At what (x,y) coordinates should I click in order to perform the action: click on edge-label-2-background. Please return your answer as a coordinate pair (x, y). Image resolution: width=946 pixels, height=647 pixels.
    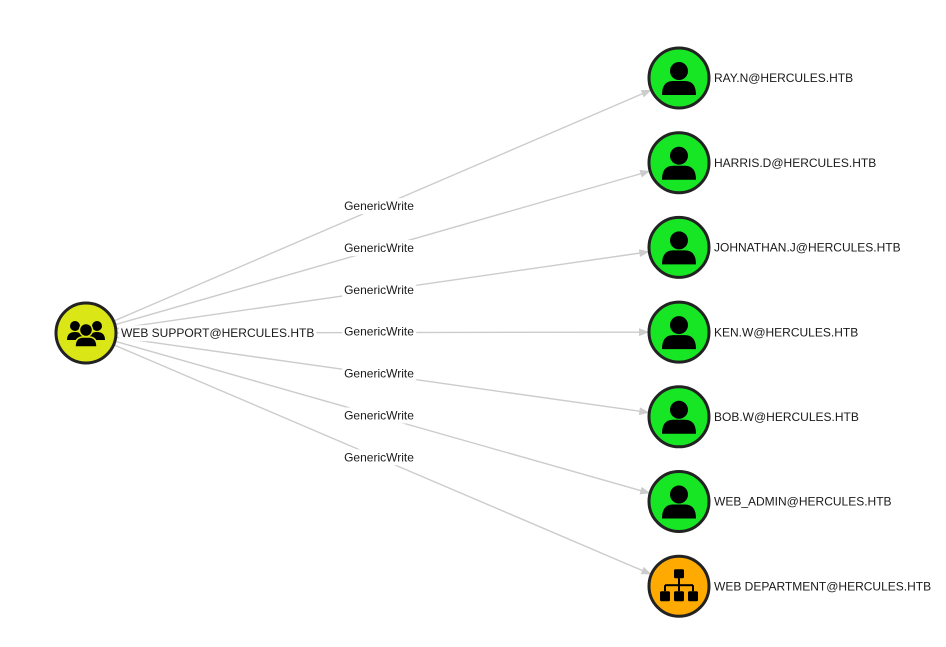
    Looking at the image, I should click on (379, 289).